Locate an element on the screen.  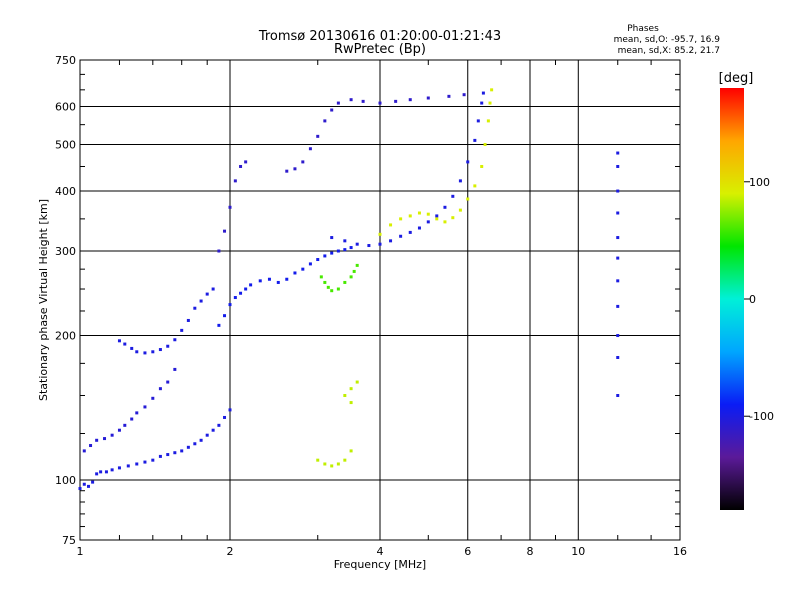
y-tick-label: 200 is located at coordinates (65, 336).